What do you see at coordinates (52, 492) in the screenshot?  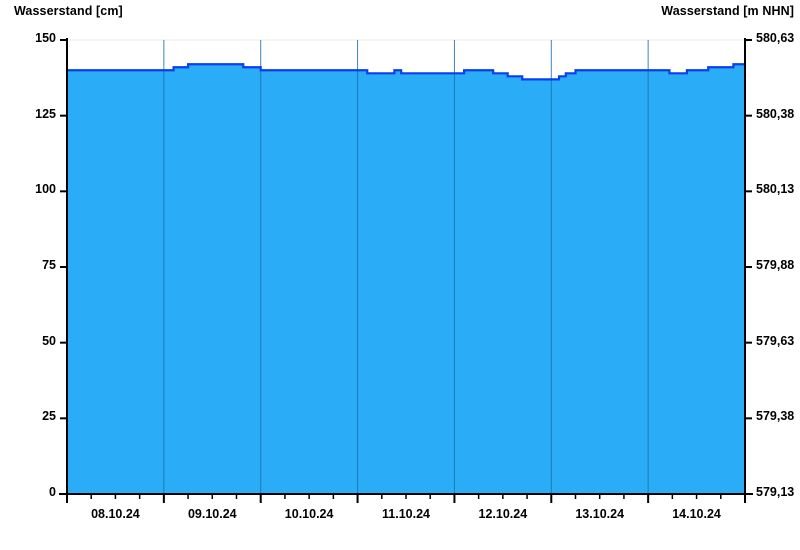 I see `left-tick-label-0: 0` at bounding box center [52, 492].